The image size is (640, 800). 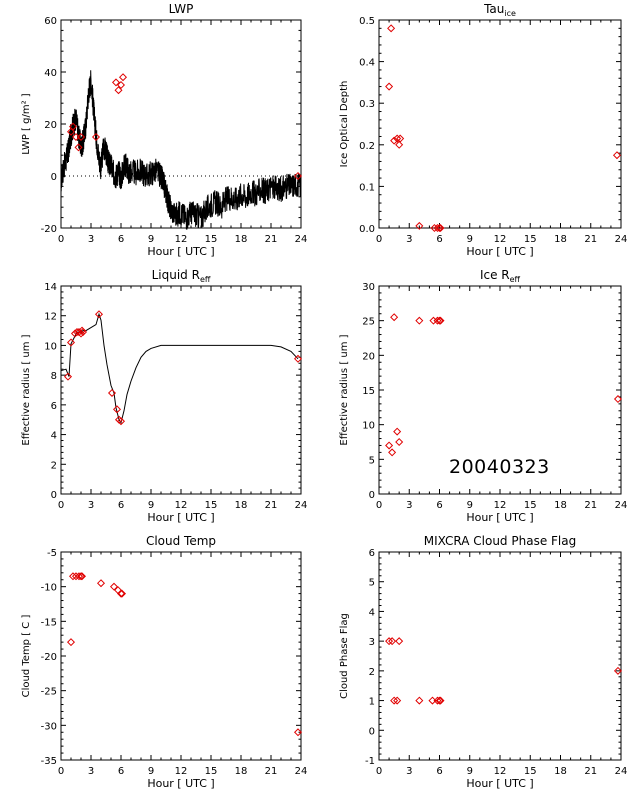 What do you see at coordinates (500, 656) in the screenshot?
I see `plot-frame` at bounding box center [500, 656].